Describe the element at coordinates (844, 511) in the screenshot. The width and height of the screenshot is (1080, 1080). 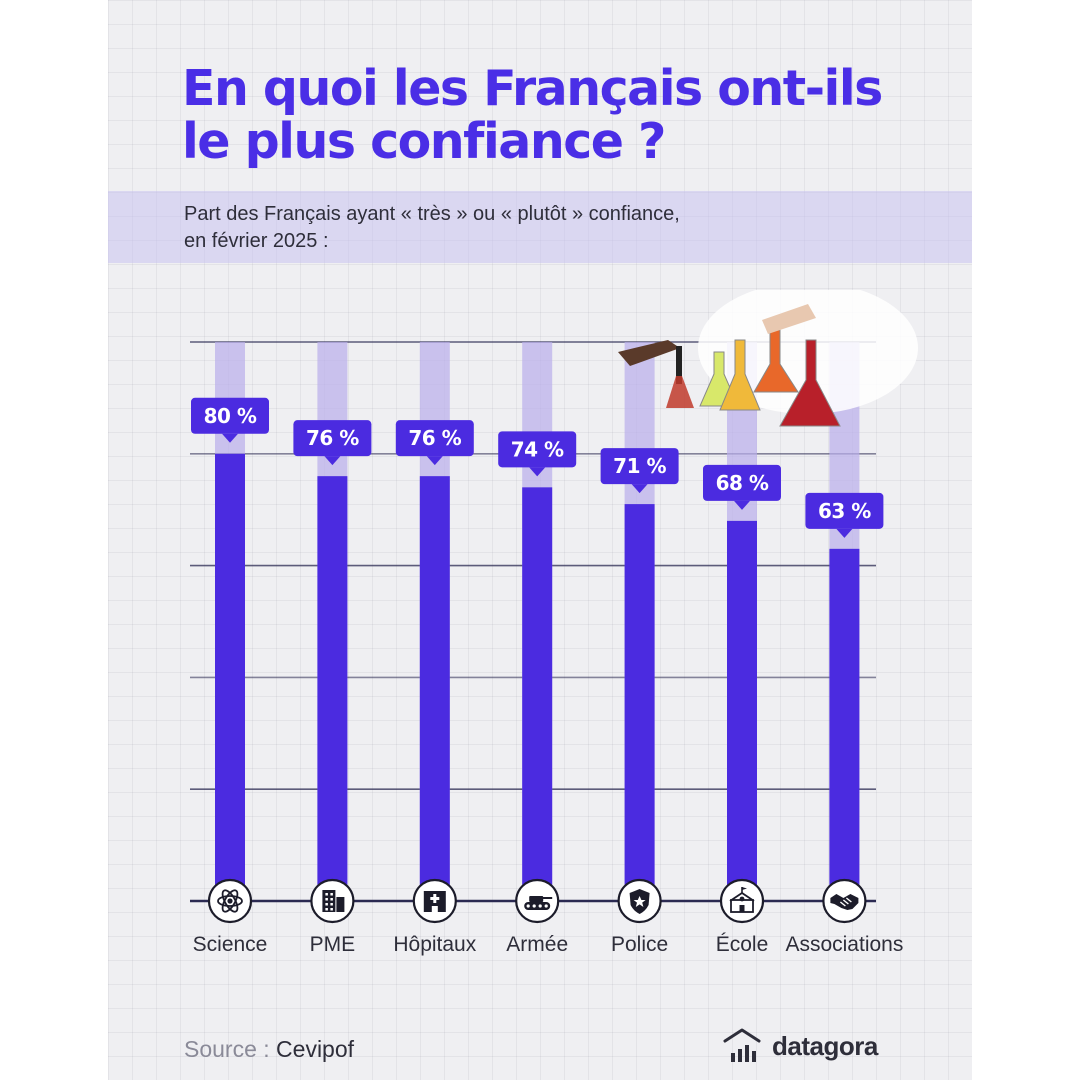
I see `value-label: 63 %` at that location.